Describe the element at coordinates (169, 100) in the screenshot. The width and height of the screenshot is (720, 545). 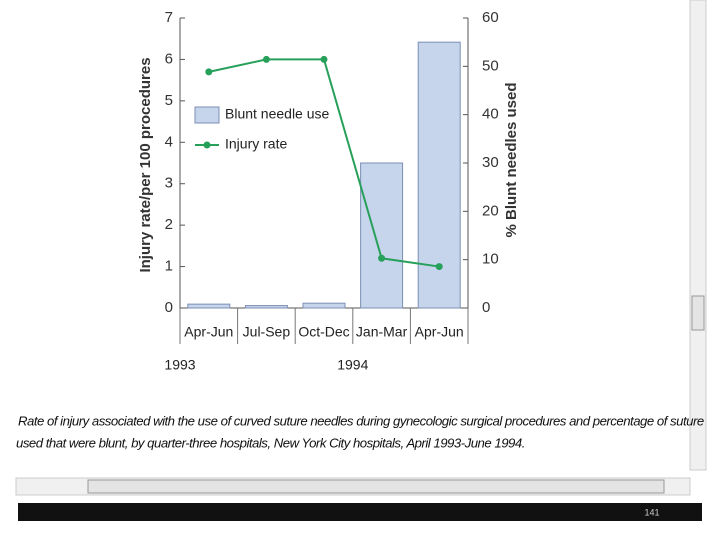
I see `y-tick-label: 5` at that location.